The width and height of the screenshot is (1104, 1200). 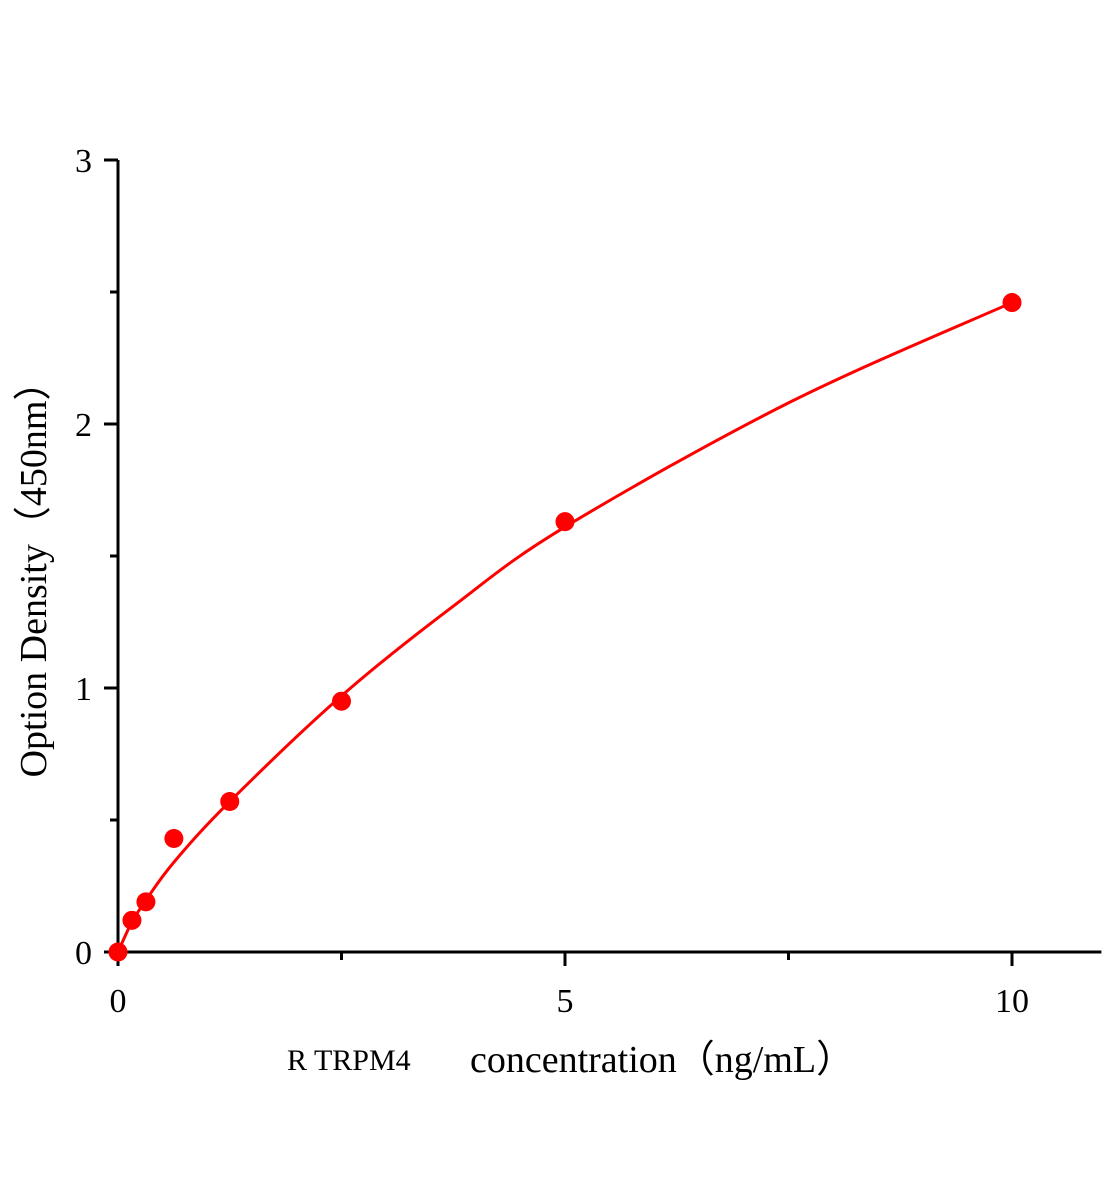 I want to click on y-tick-label: 3, so click(x=83, y=161).